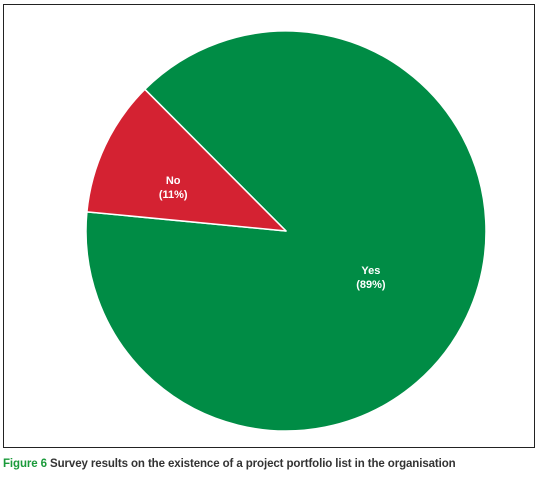 This screenshot has width=542, height=480. What do you see at coordinates (173, 195) in the screenshot?
I see `slice-percent-no: (11%)` at bounding box center [173, 195].